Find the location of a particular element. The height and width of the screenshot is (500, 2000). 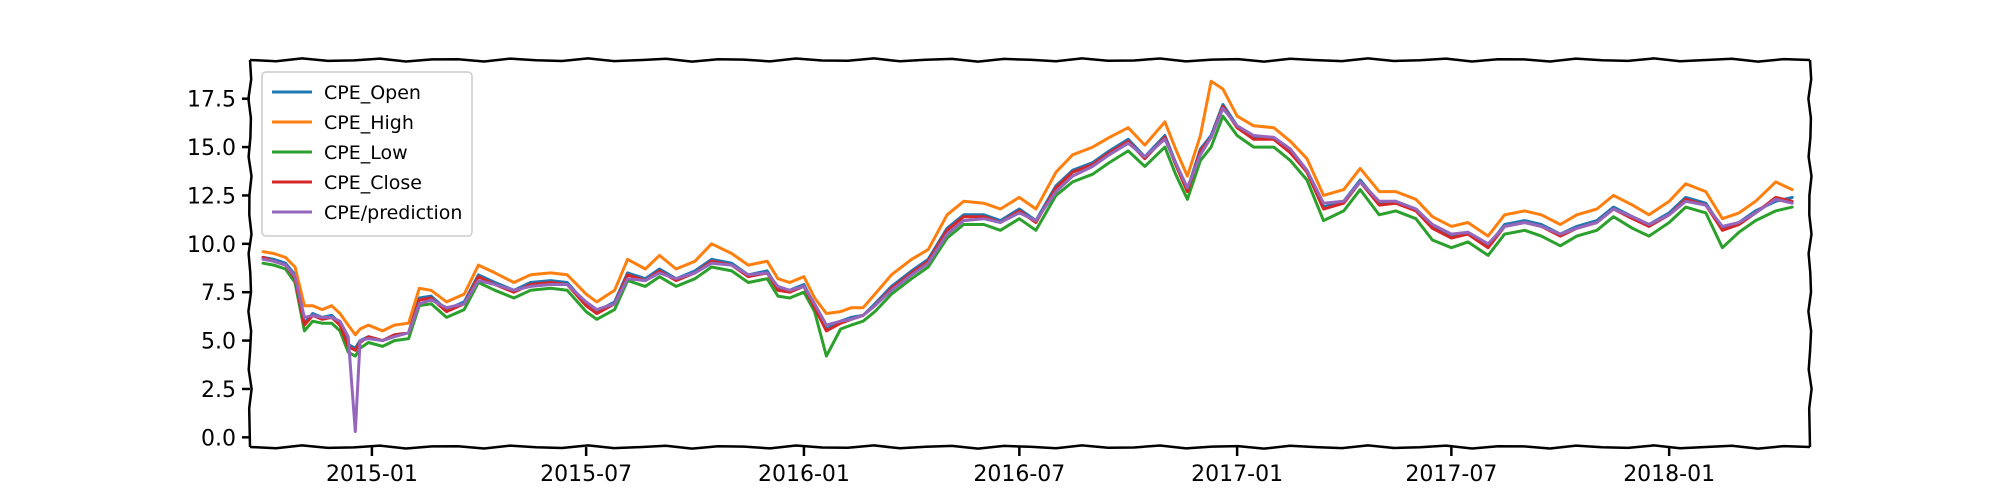

y-tick-label: 7.5 is located at coordinates (218, 293).